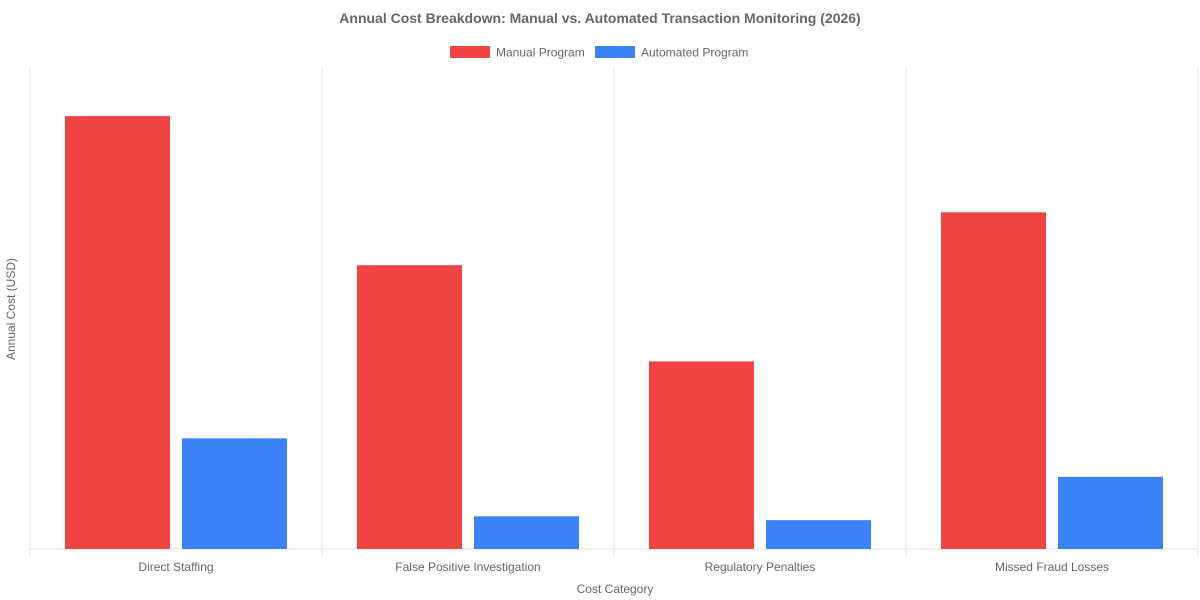 The height and width of the screenshot is (600, 1200). What do you see at coordinates (470, 52) in the screenshot?
I see `legend-swatch-manual` at bounding box center [470, 52].